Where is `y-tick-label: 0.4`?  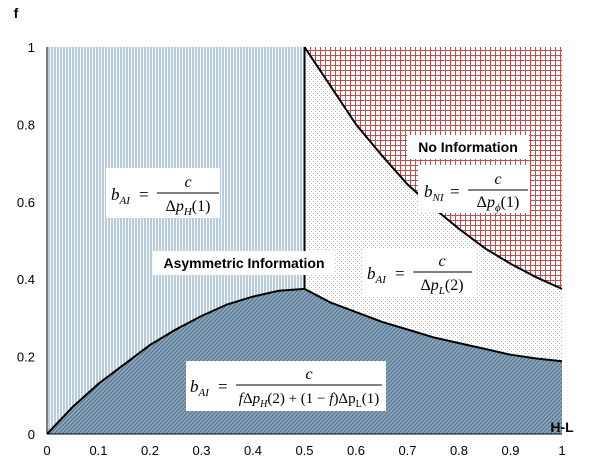
y-tick-label: 0.4 is located at coordinates (26, 279).